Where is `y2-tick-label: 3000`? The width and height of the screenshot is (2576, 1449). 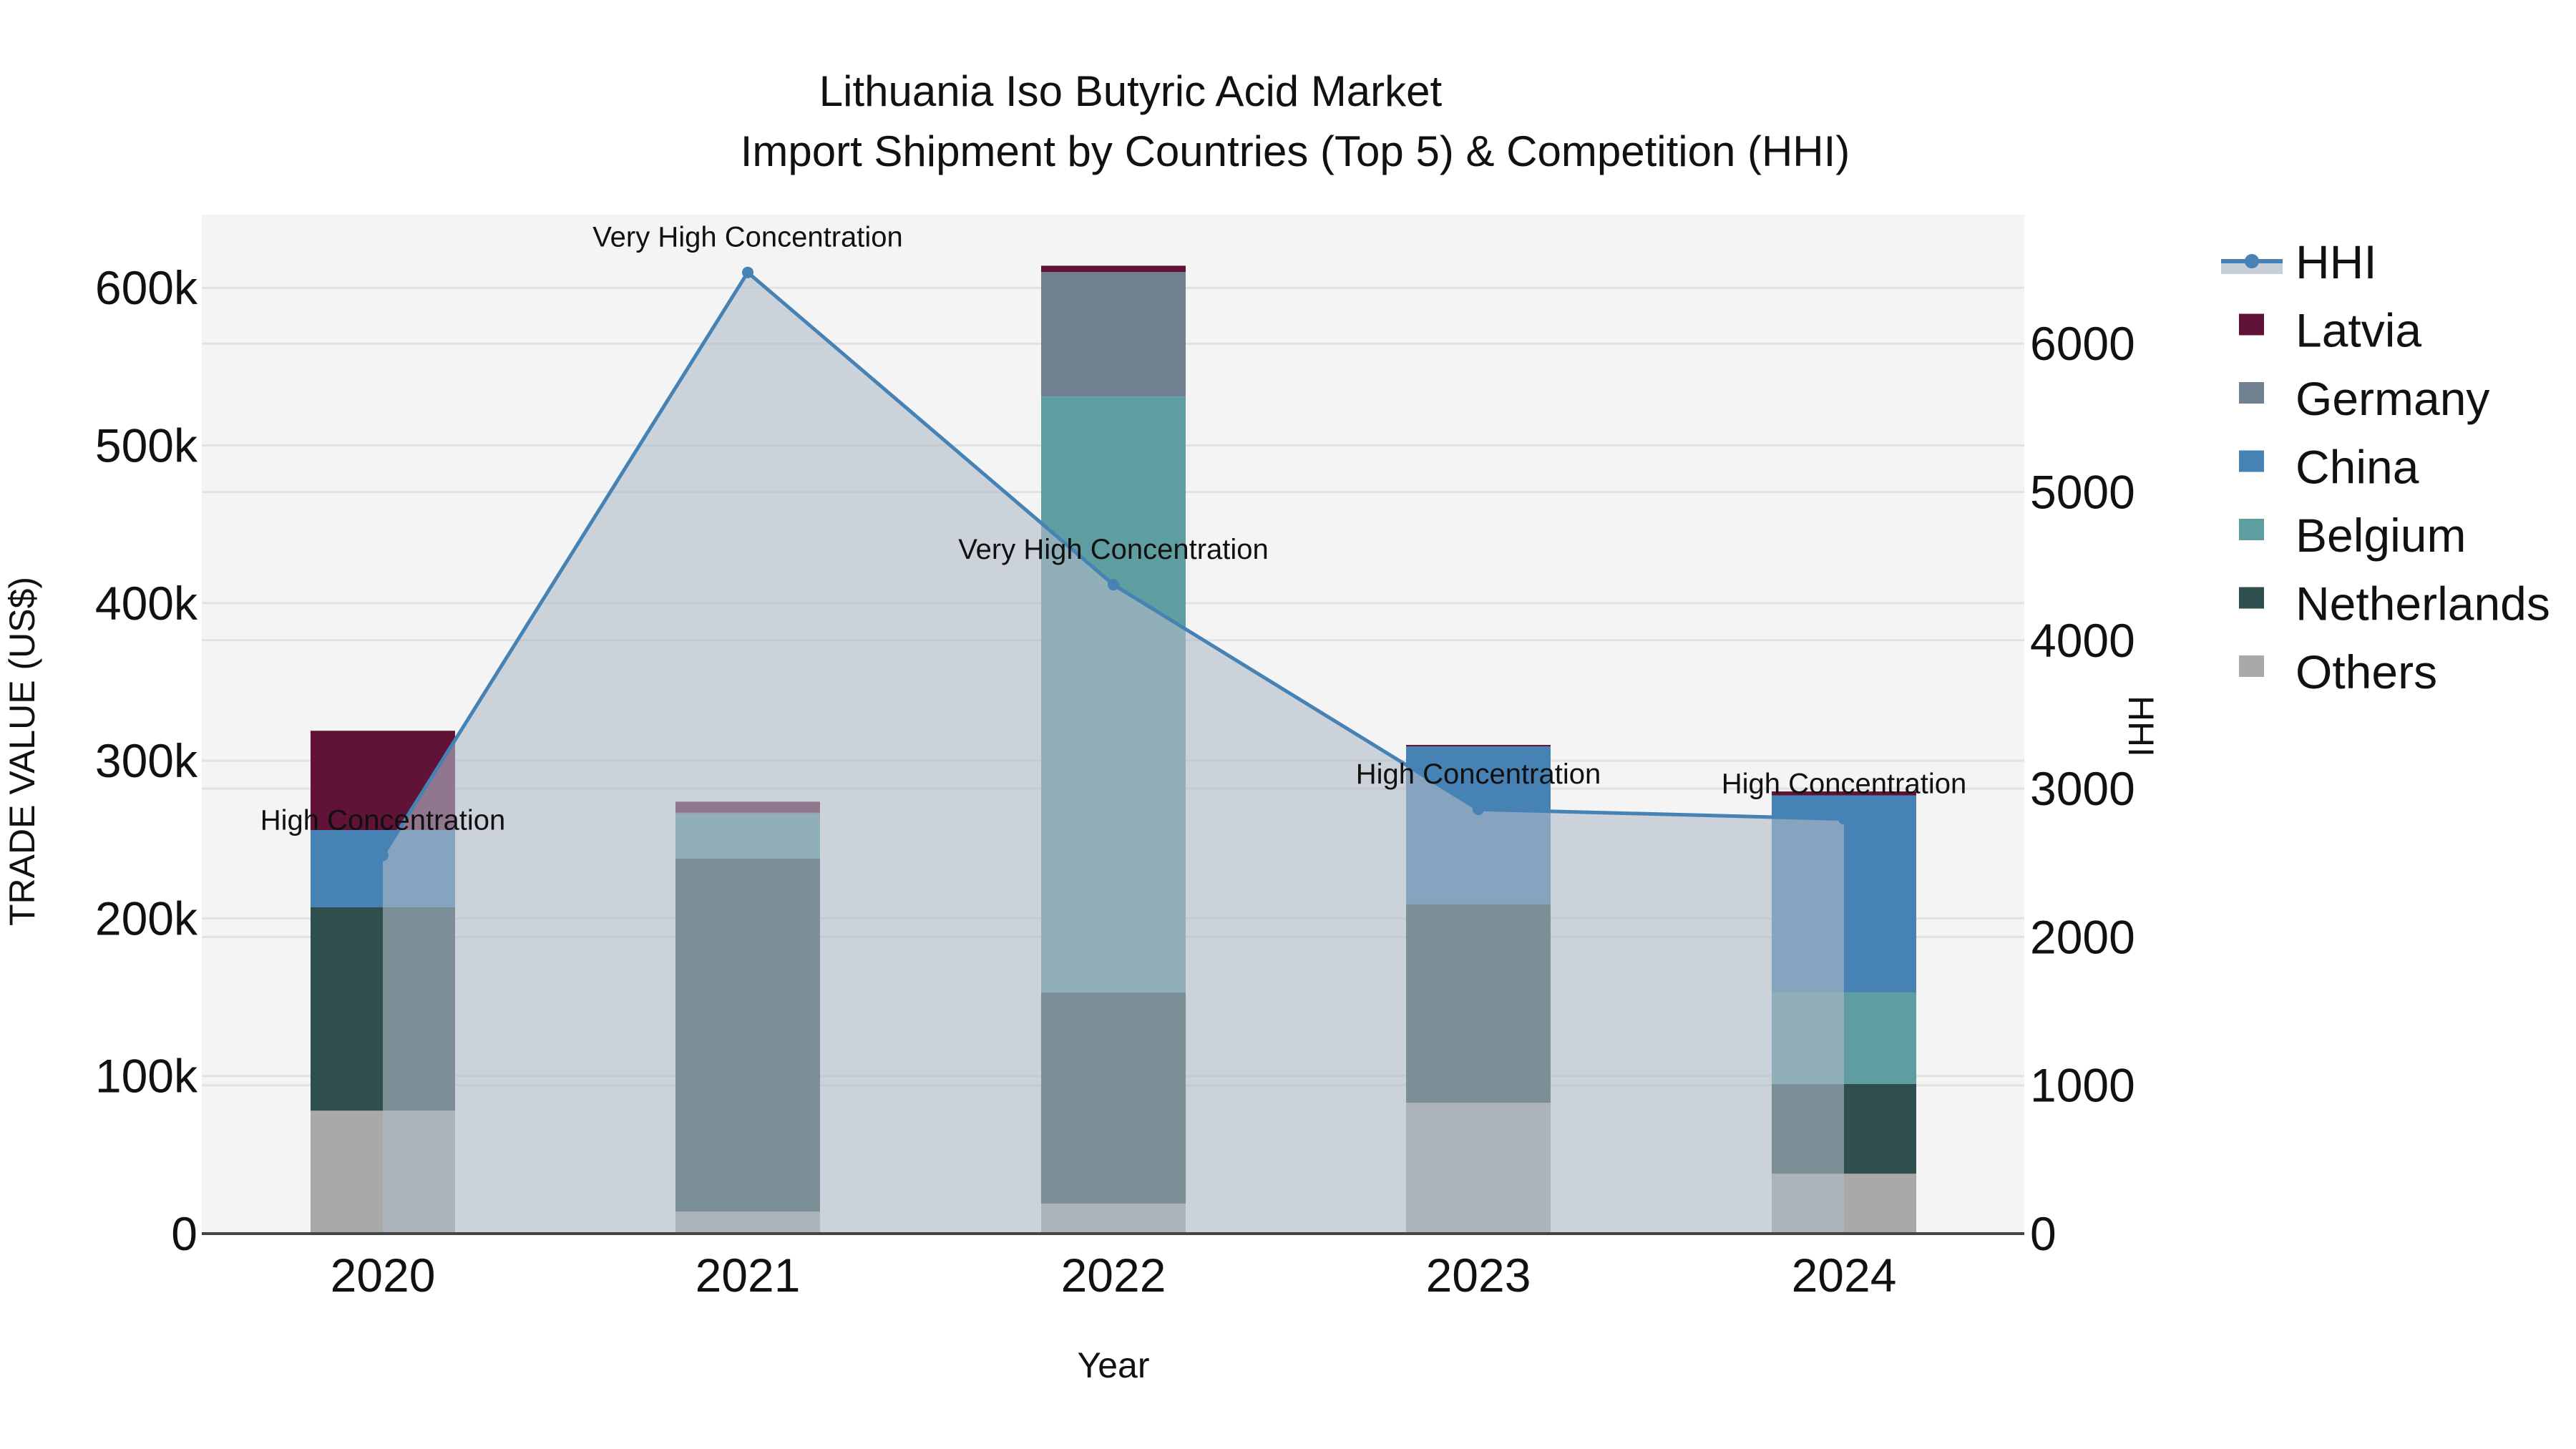
y2-tick-label: 3000 is located at coordinates (2082, 788).